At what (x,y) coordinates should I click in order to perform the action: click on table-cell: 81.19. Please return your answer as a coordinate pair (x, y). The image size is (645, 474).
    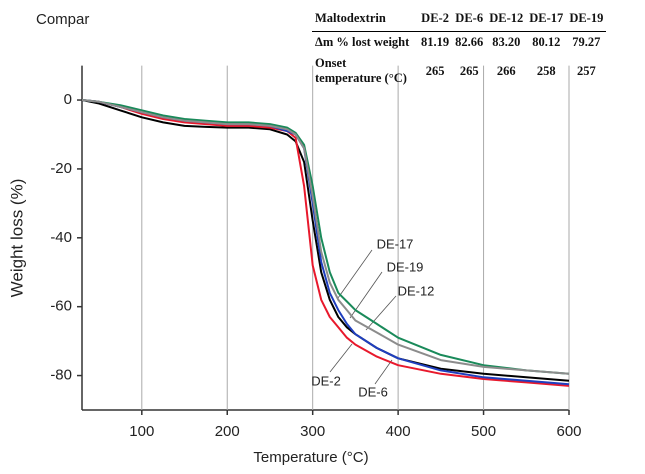
    Looking at the image, I should click on (435, 42).